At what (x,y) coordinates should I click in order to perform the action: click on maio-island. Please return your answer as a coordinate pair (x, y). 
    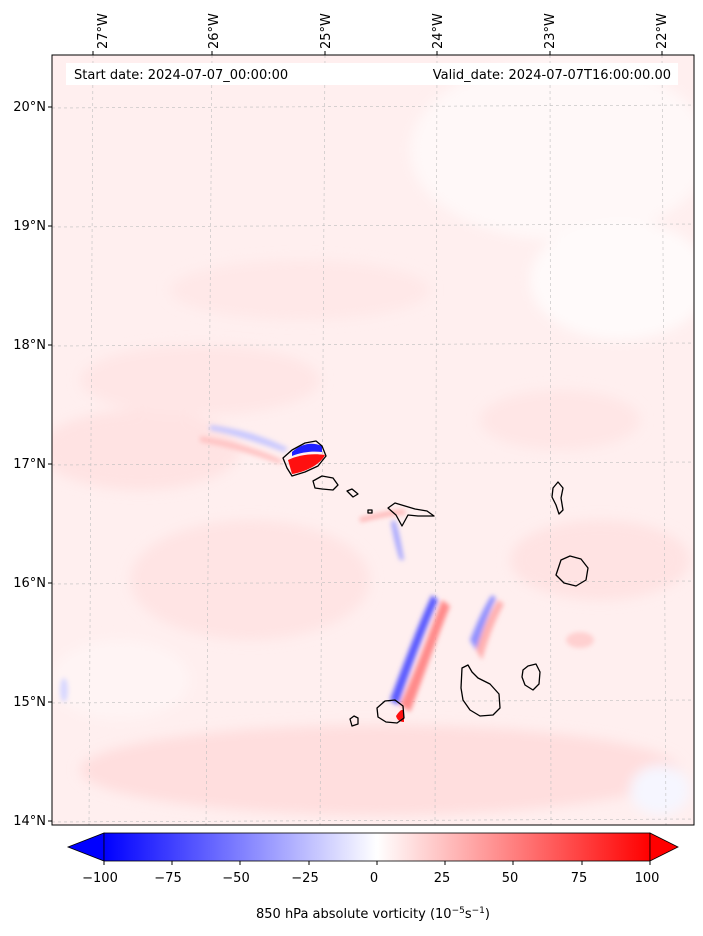
    Looking at the image, I should click on (531, 677).